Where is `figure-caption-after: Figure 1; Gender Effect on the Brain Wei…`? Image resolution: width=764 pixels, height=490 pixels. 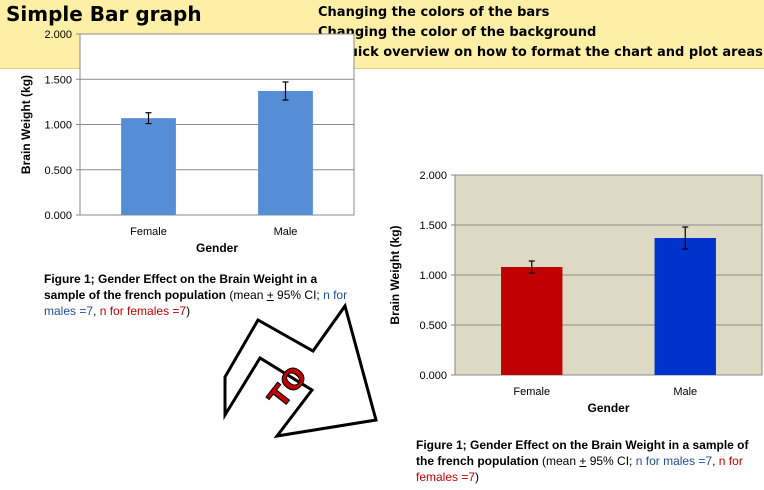 figure-caption-after: Figure 1; Gender Effect on the Brain Wei… is located at coordinates (586, 461).